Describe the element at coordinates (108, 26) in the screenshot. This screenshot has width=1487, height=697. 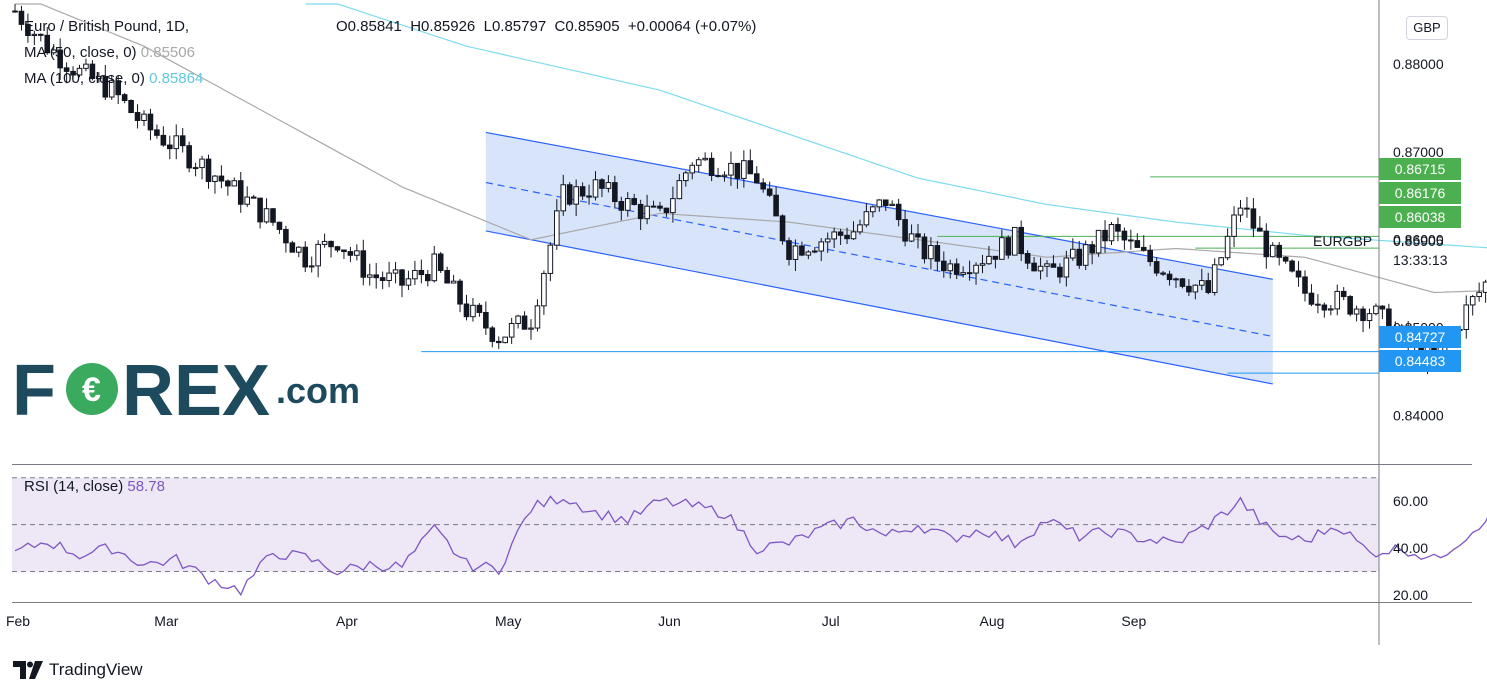
I see `symbol-legend: Euro / British Pound, 1D,` at that location.